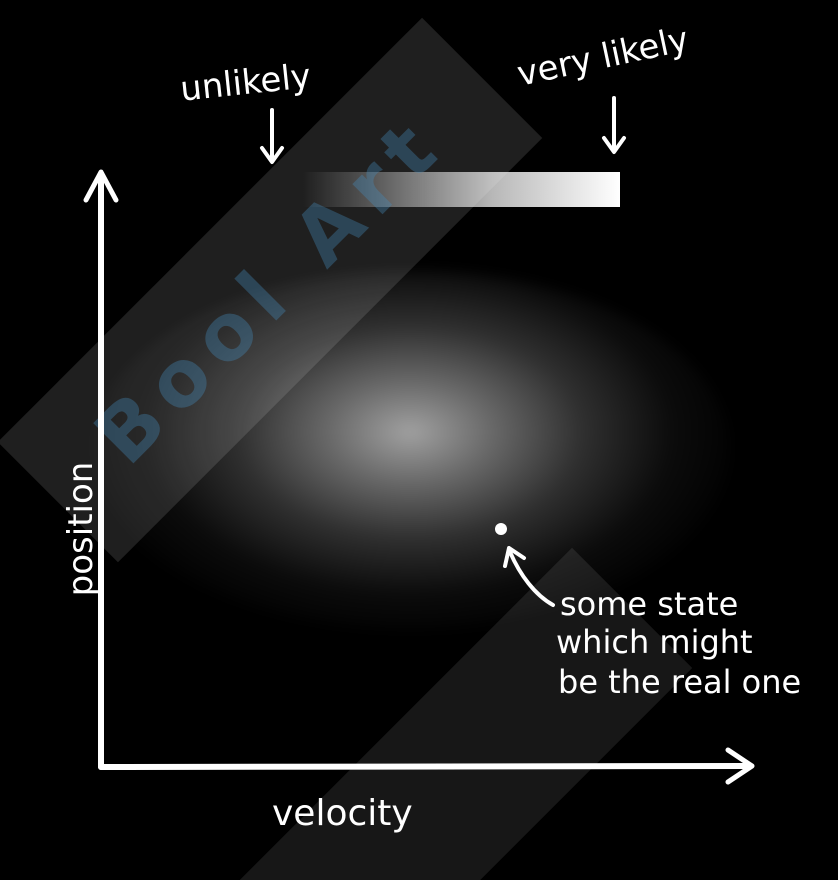 Image resolution: width=838 pixels, height=880 pixels. Describe the element at coordinates (649, 604) in the screenshot. I see `callout-line-1: some state` at that location.